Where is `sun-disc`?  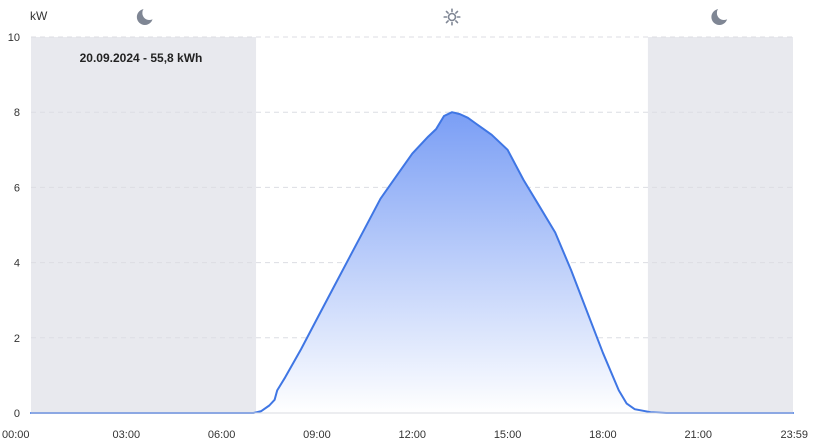 sun-disc is located at coordinates (452, 17).